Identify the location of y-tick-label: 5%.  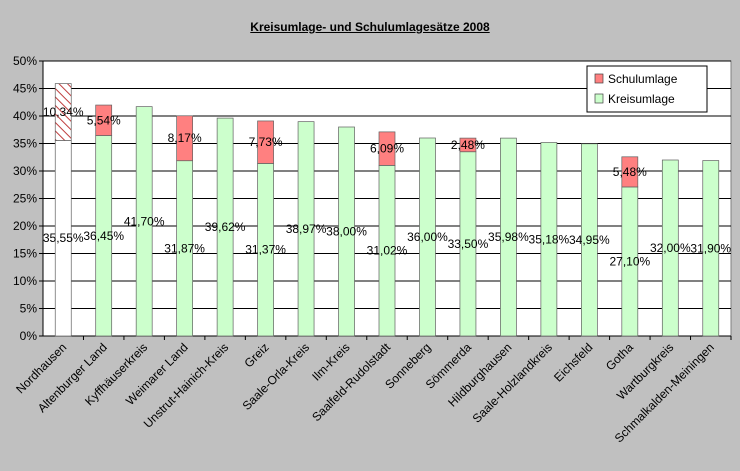
(29, 309).